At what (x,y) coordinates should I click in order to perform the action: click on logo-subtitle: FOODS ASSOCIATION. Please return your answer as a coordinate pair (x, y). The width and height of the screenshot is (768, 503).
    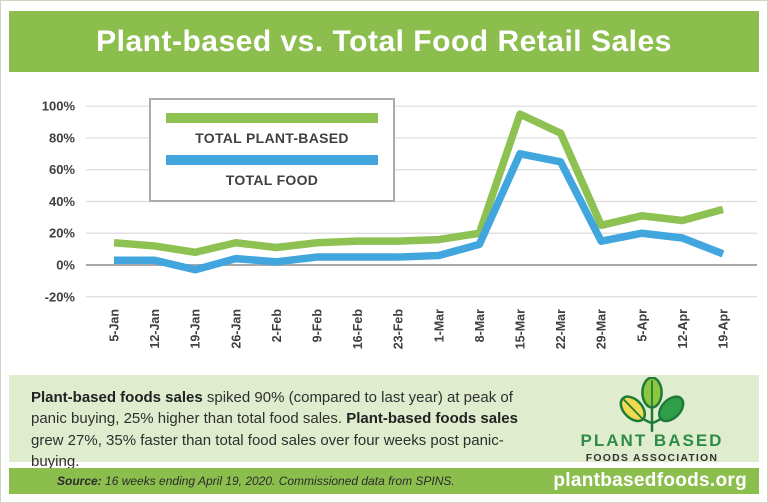
    Looking at the image, I should click on (652, 458).